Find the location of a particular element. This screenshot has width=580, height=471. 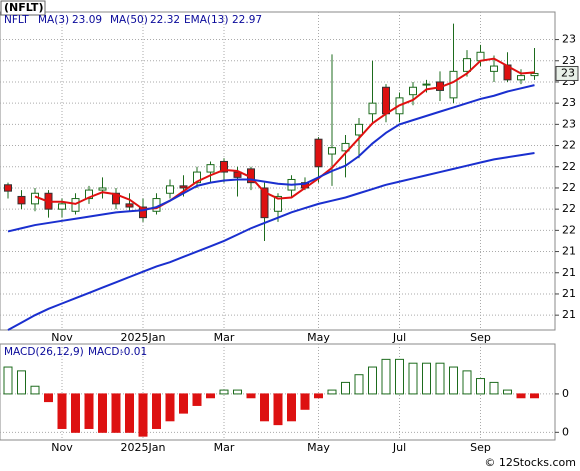

legend-name: MA(50) is located at coordinates (129, 20).